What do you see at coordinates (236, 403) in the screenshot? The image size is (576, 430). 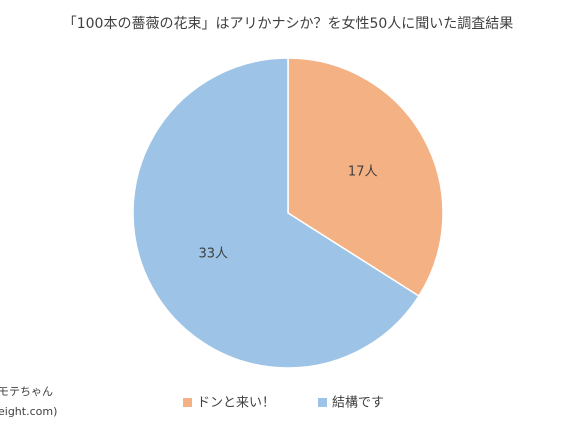 I see `legend-label: ドンと来い！` at bounding box center [236, 403].